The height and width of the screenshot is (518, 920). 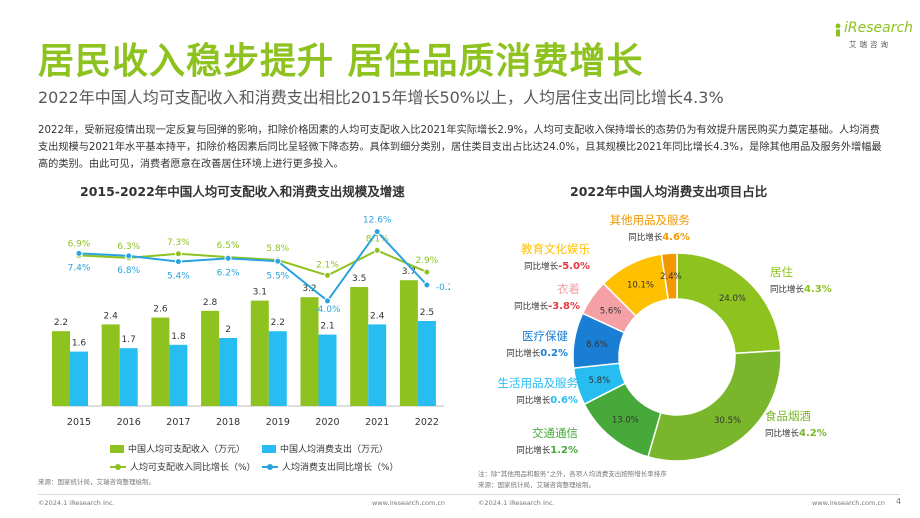 I want to click on growth-value: 0.6%, so click(x=564, y=400).